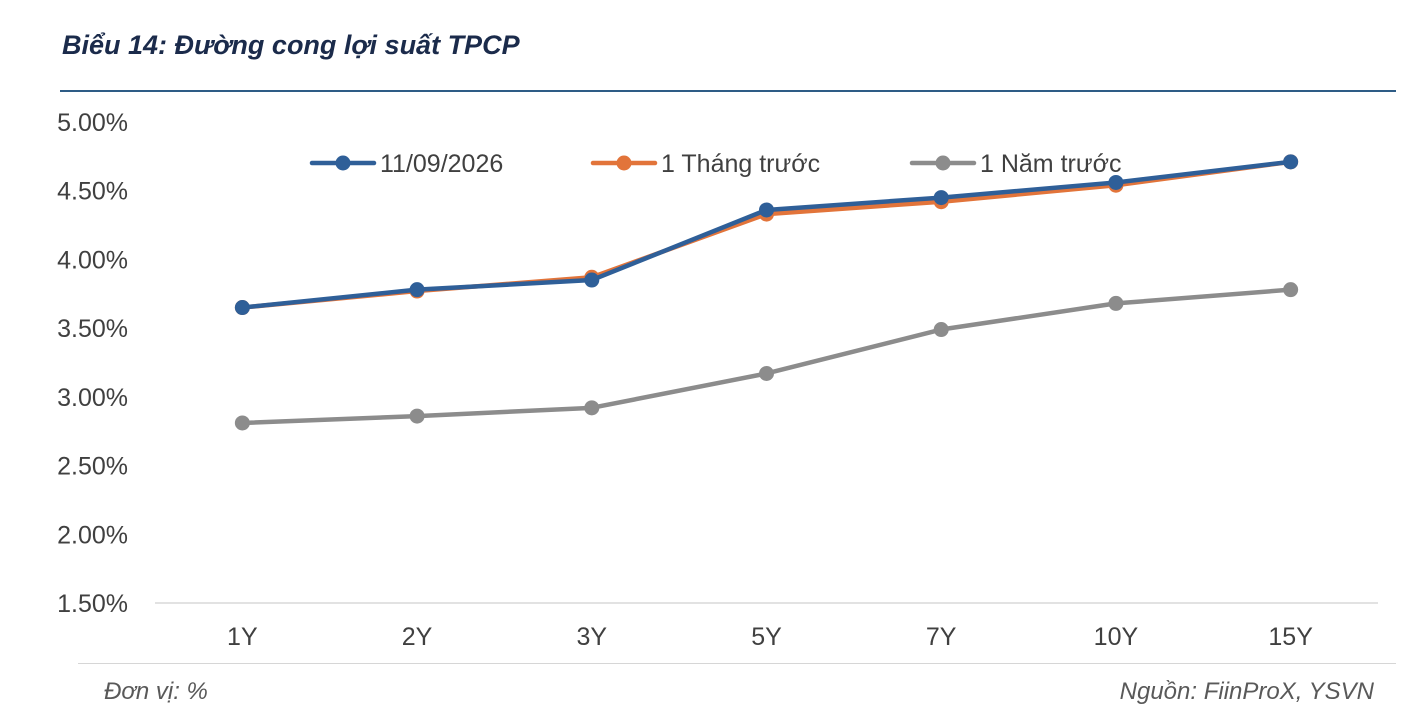  Describe the element at coordinates (92, 398) in the screenshot. I see `y-tick-label: 3.00%` at that location.